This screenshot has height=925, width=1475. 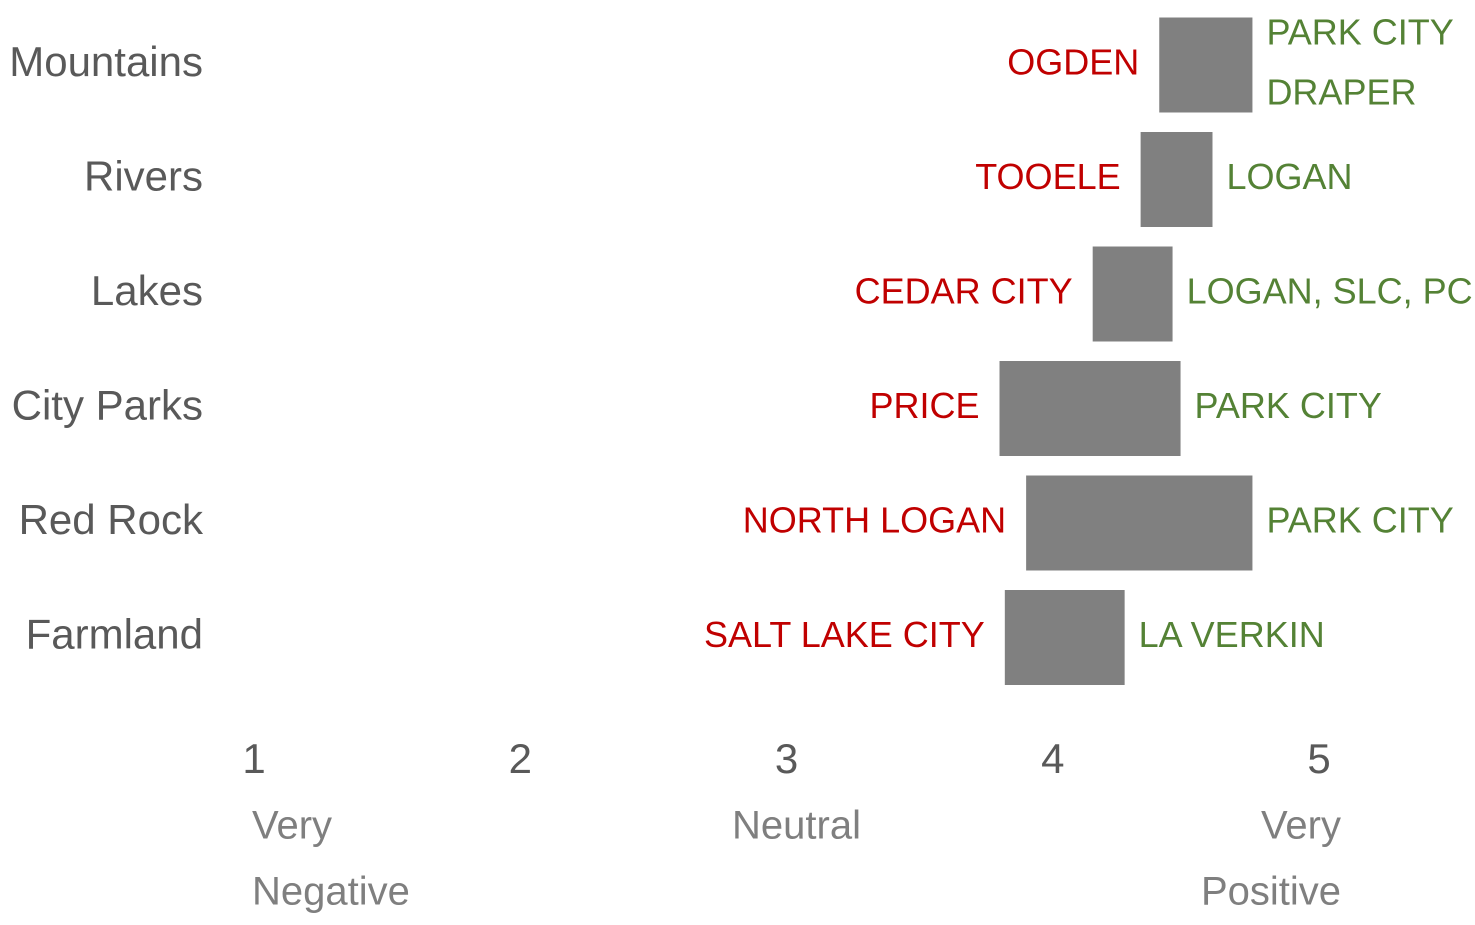 What do you see at coordinates (114, 634) in the screenshot?
I see `category-label: Farmland` at bounding box center [114, 634].